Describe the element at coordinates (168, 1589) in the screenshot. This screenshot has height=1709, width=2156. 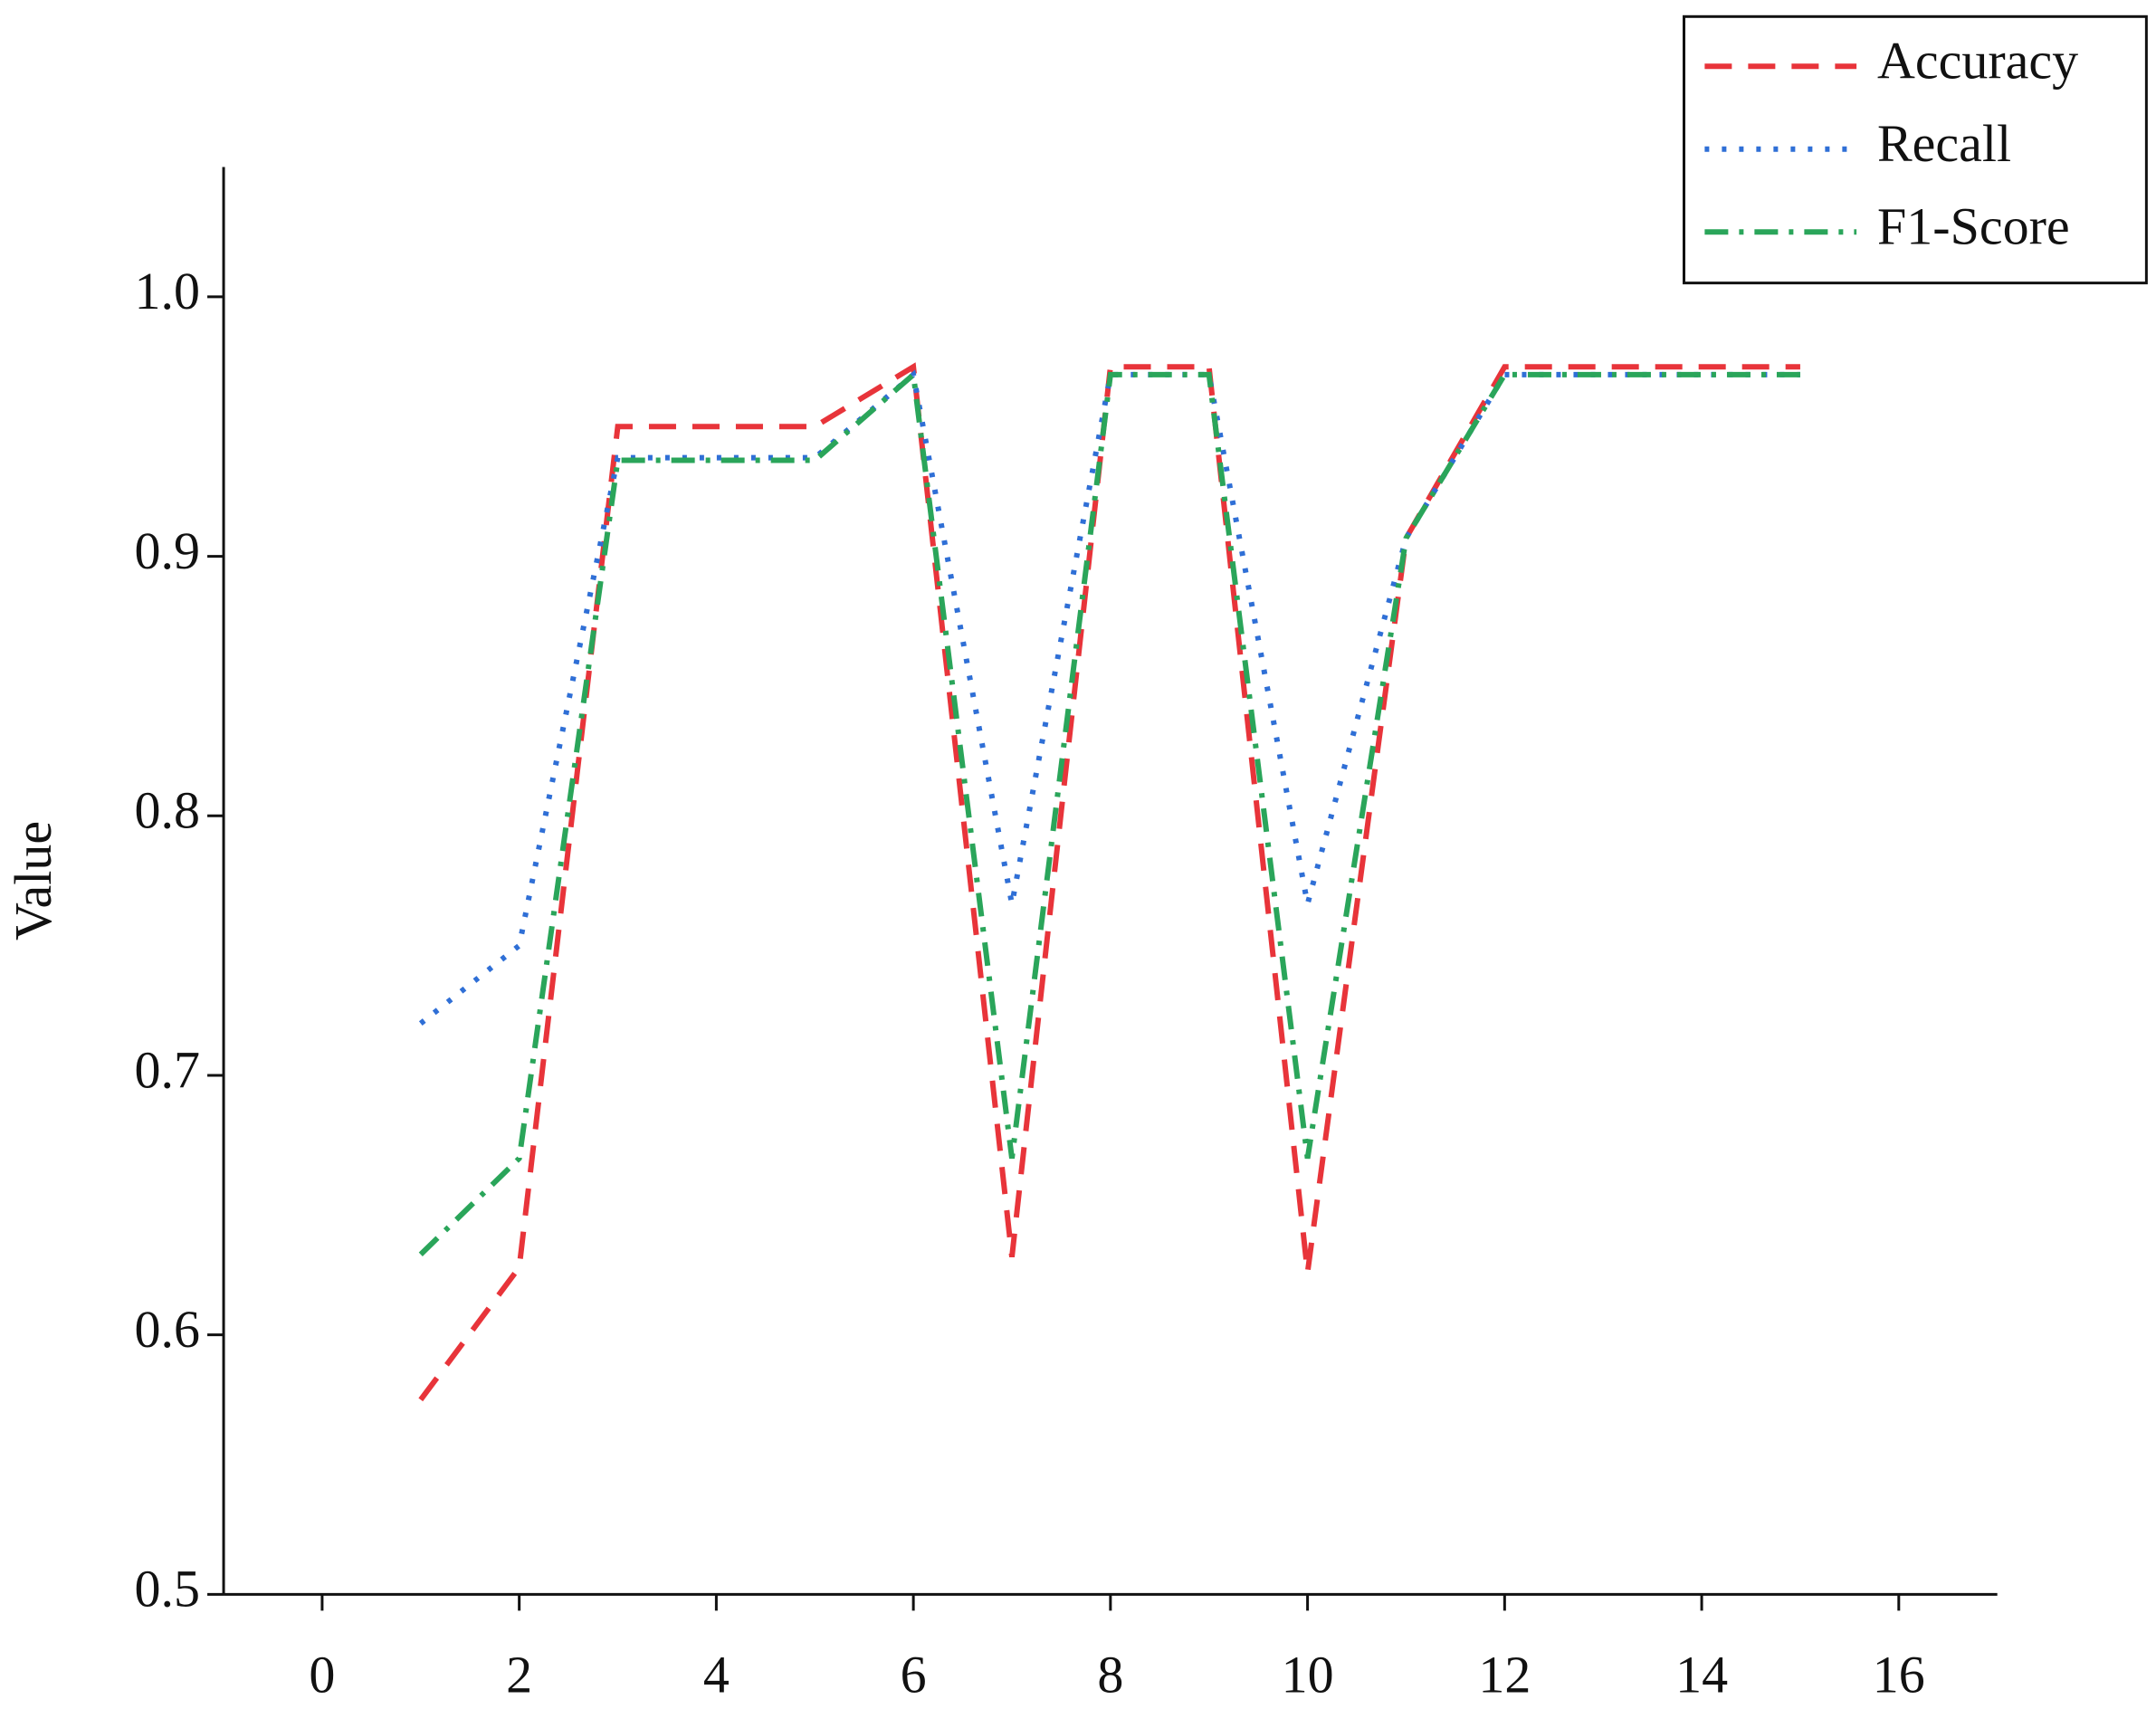
I see `y-tick-label: 0.5` at that location.